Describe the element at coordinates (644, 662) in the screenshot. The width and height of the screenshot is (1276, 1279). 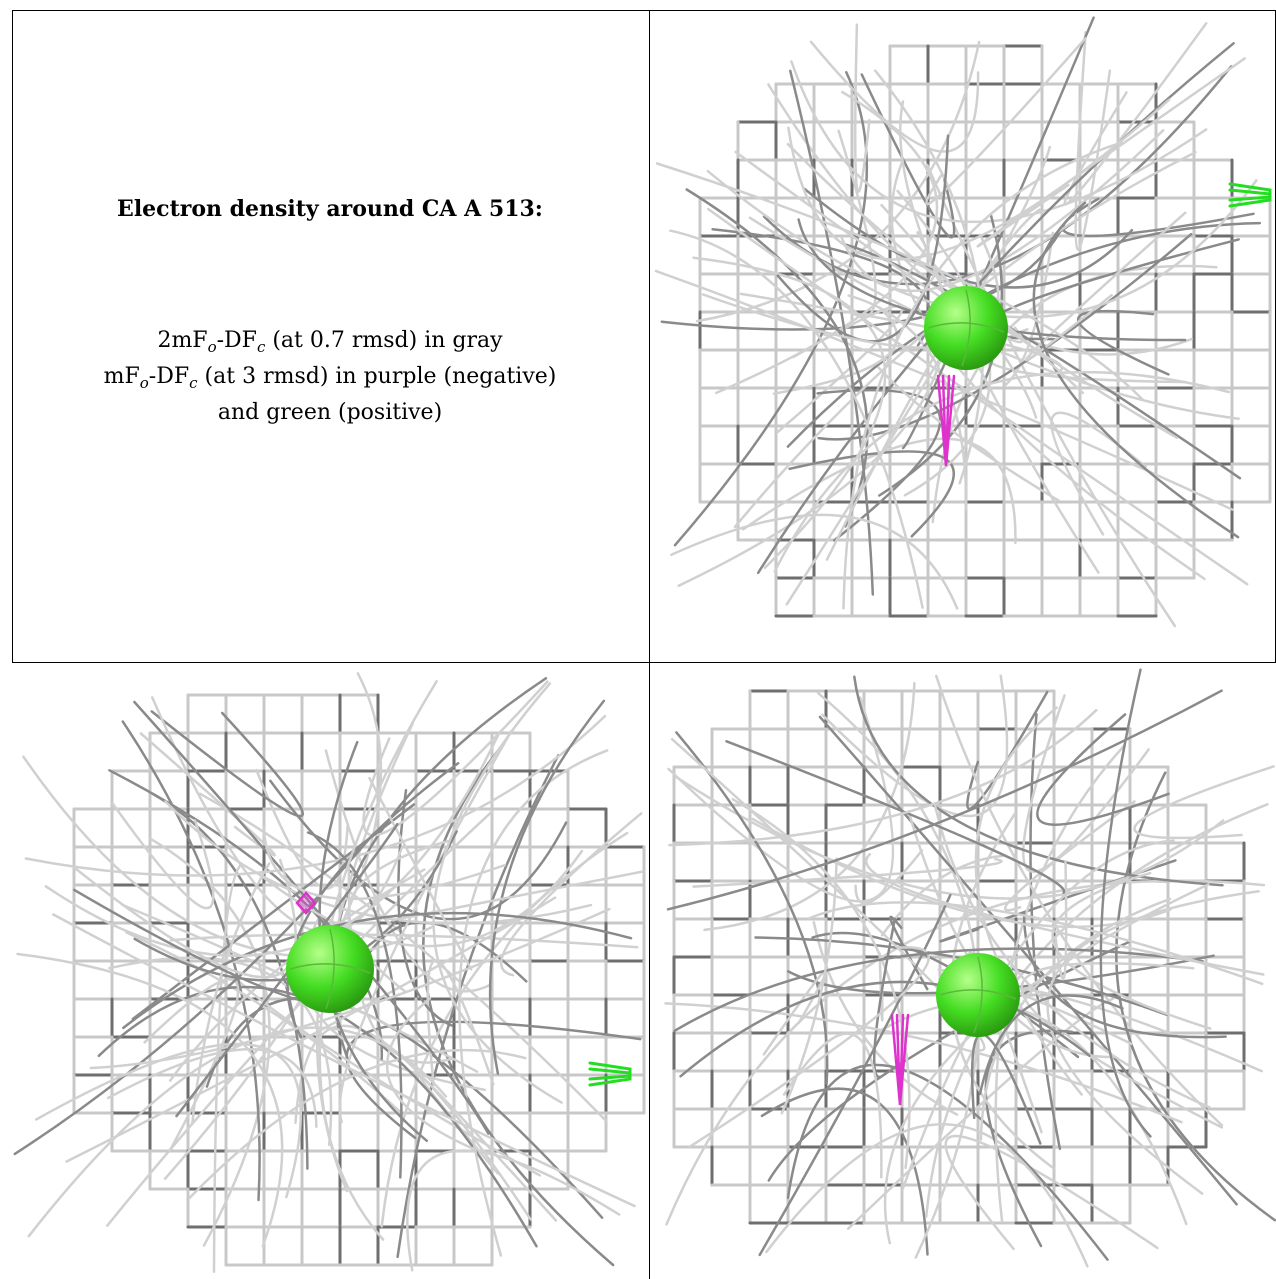
I see `table-border-middle` at that location.